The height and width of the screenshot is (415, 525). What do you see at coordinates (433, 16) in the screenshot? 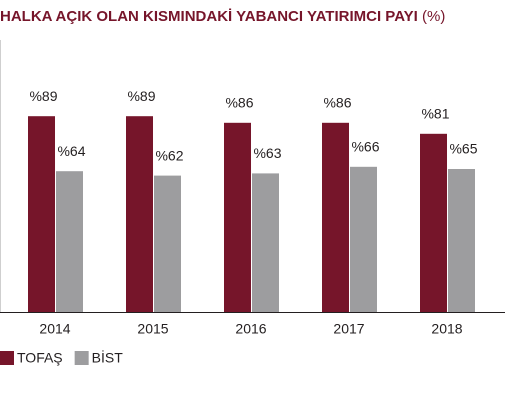
I see `title-unit: (%)` at bounding box center [433, 16].